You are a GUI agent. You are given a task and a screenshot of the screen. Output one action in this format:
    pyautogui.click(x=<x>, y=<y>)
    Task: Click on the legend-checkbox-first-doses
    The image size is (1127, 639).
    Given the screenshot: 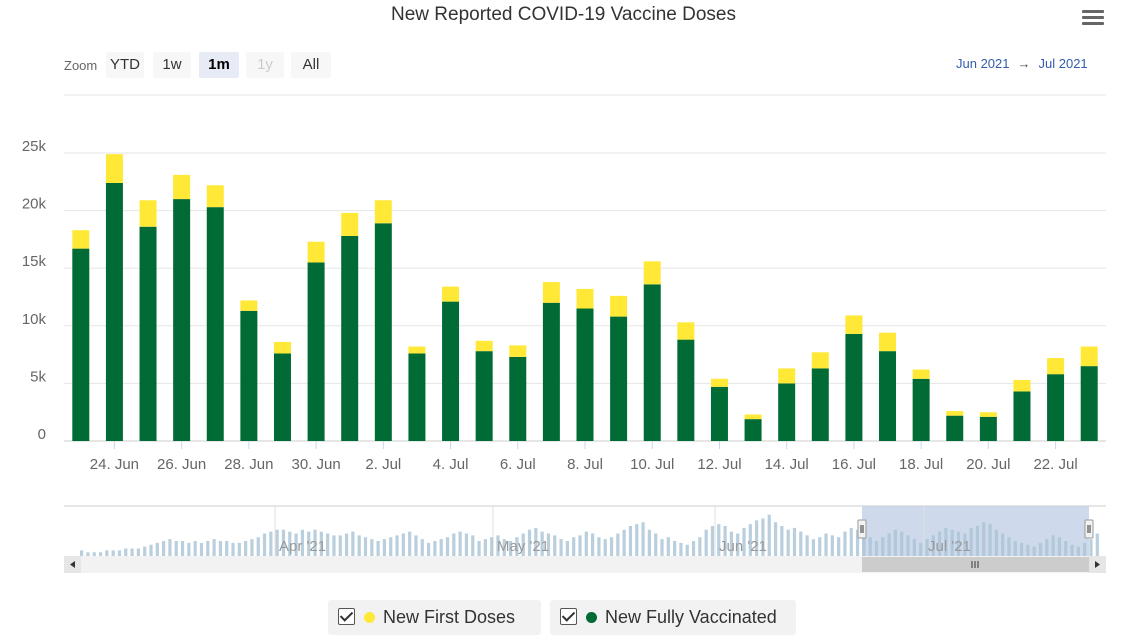 What is the action you would take?
    pyautogui.click(x=346, y=616)
    